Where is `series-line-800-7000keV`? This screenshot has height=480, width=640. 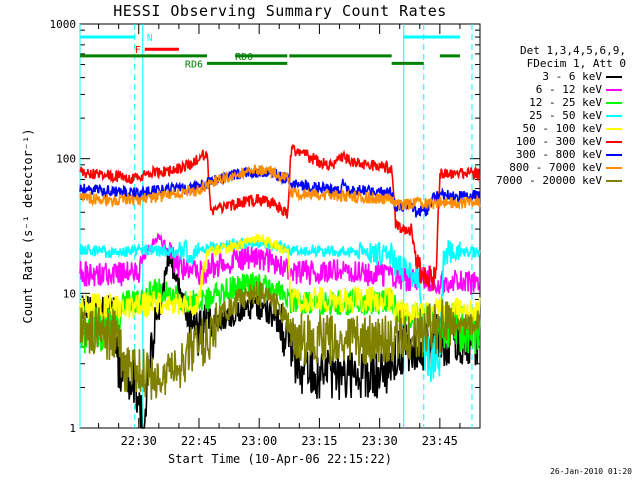 series-line-800-7000keV is located at coordinates (280, 187).